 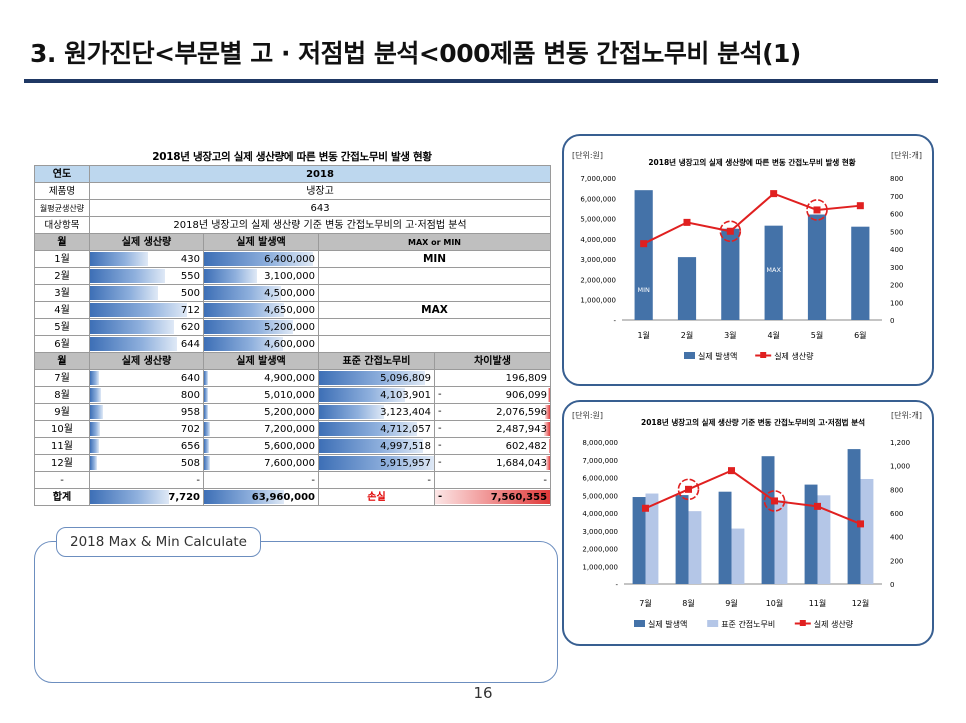 I want to click on cell-value: 5,010,000, so click(x=289, y=395).